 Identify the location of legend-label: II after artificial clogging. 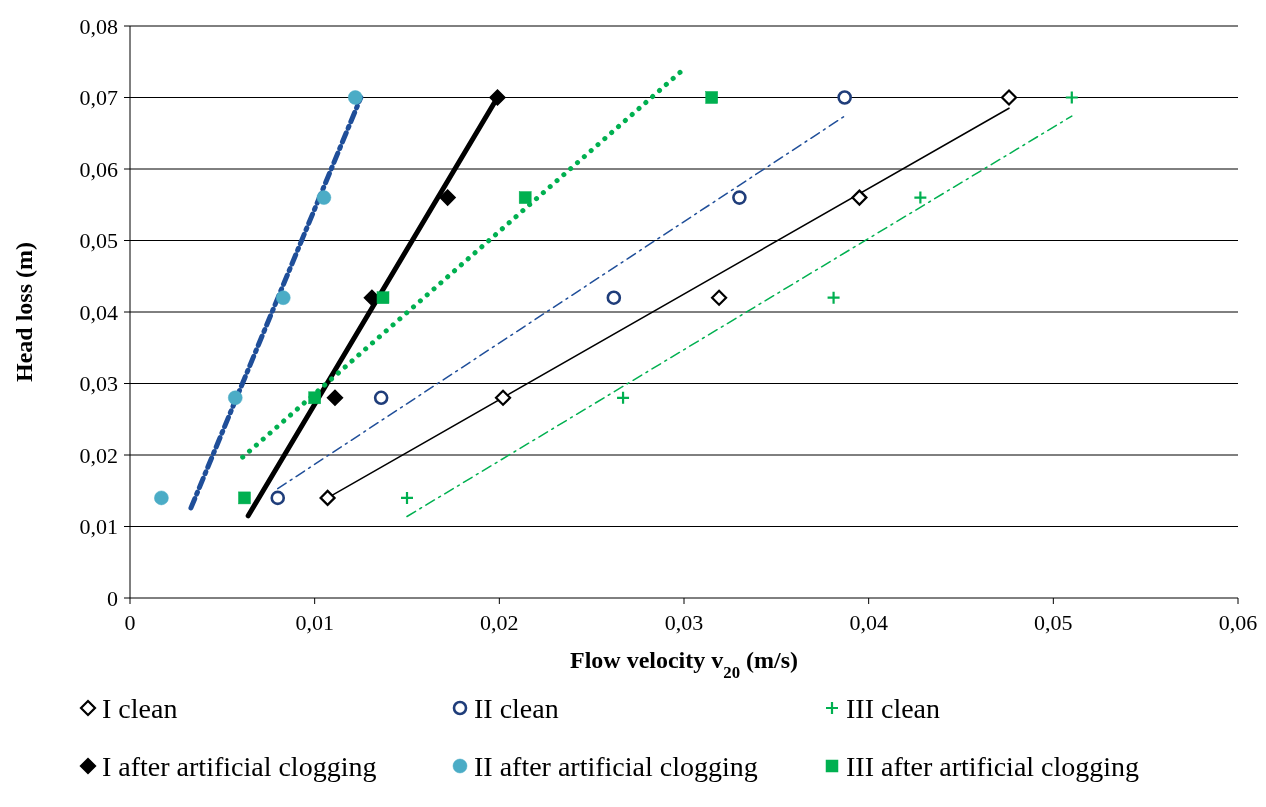
(616, 766).